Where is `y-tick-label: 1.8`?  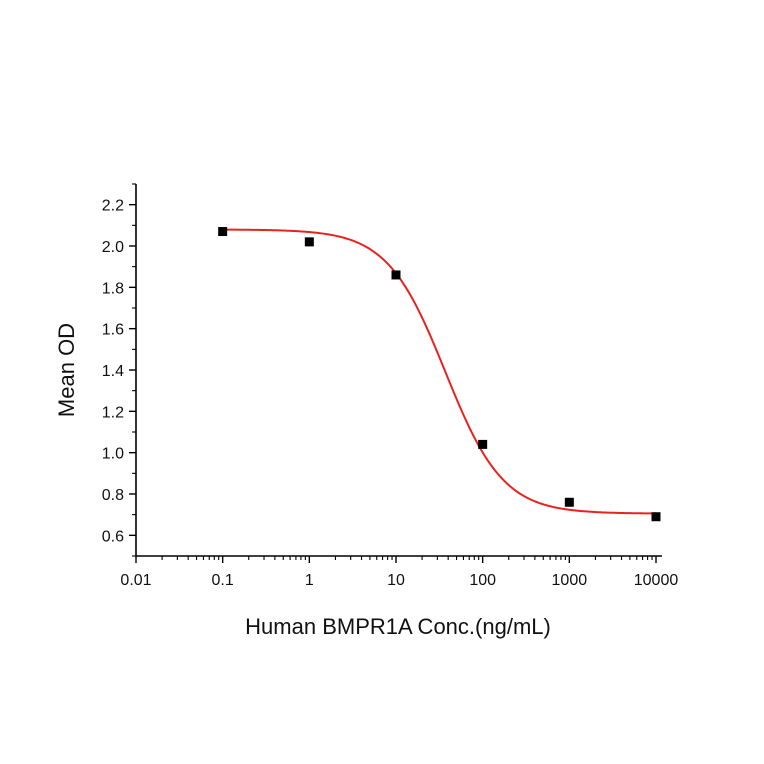 y-tick-label: 1.8 is located at coordinates (113, 288).